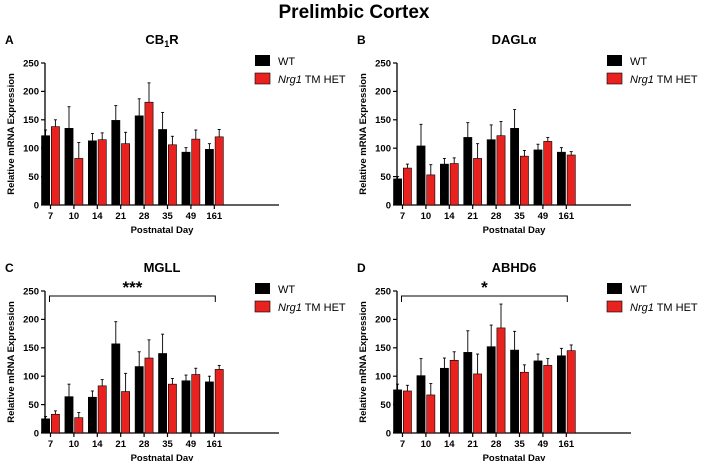  Describe the element at coordinates (514, 267) in the screenshot. I see `panel-title: ABHD6` at that location.